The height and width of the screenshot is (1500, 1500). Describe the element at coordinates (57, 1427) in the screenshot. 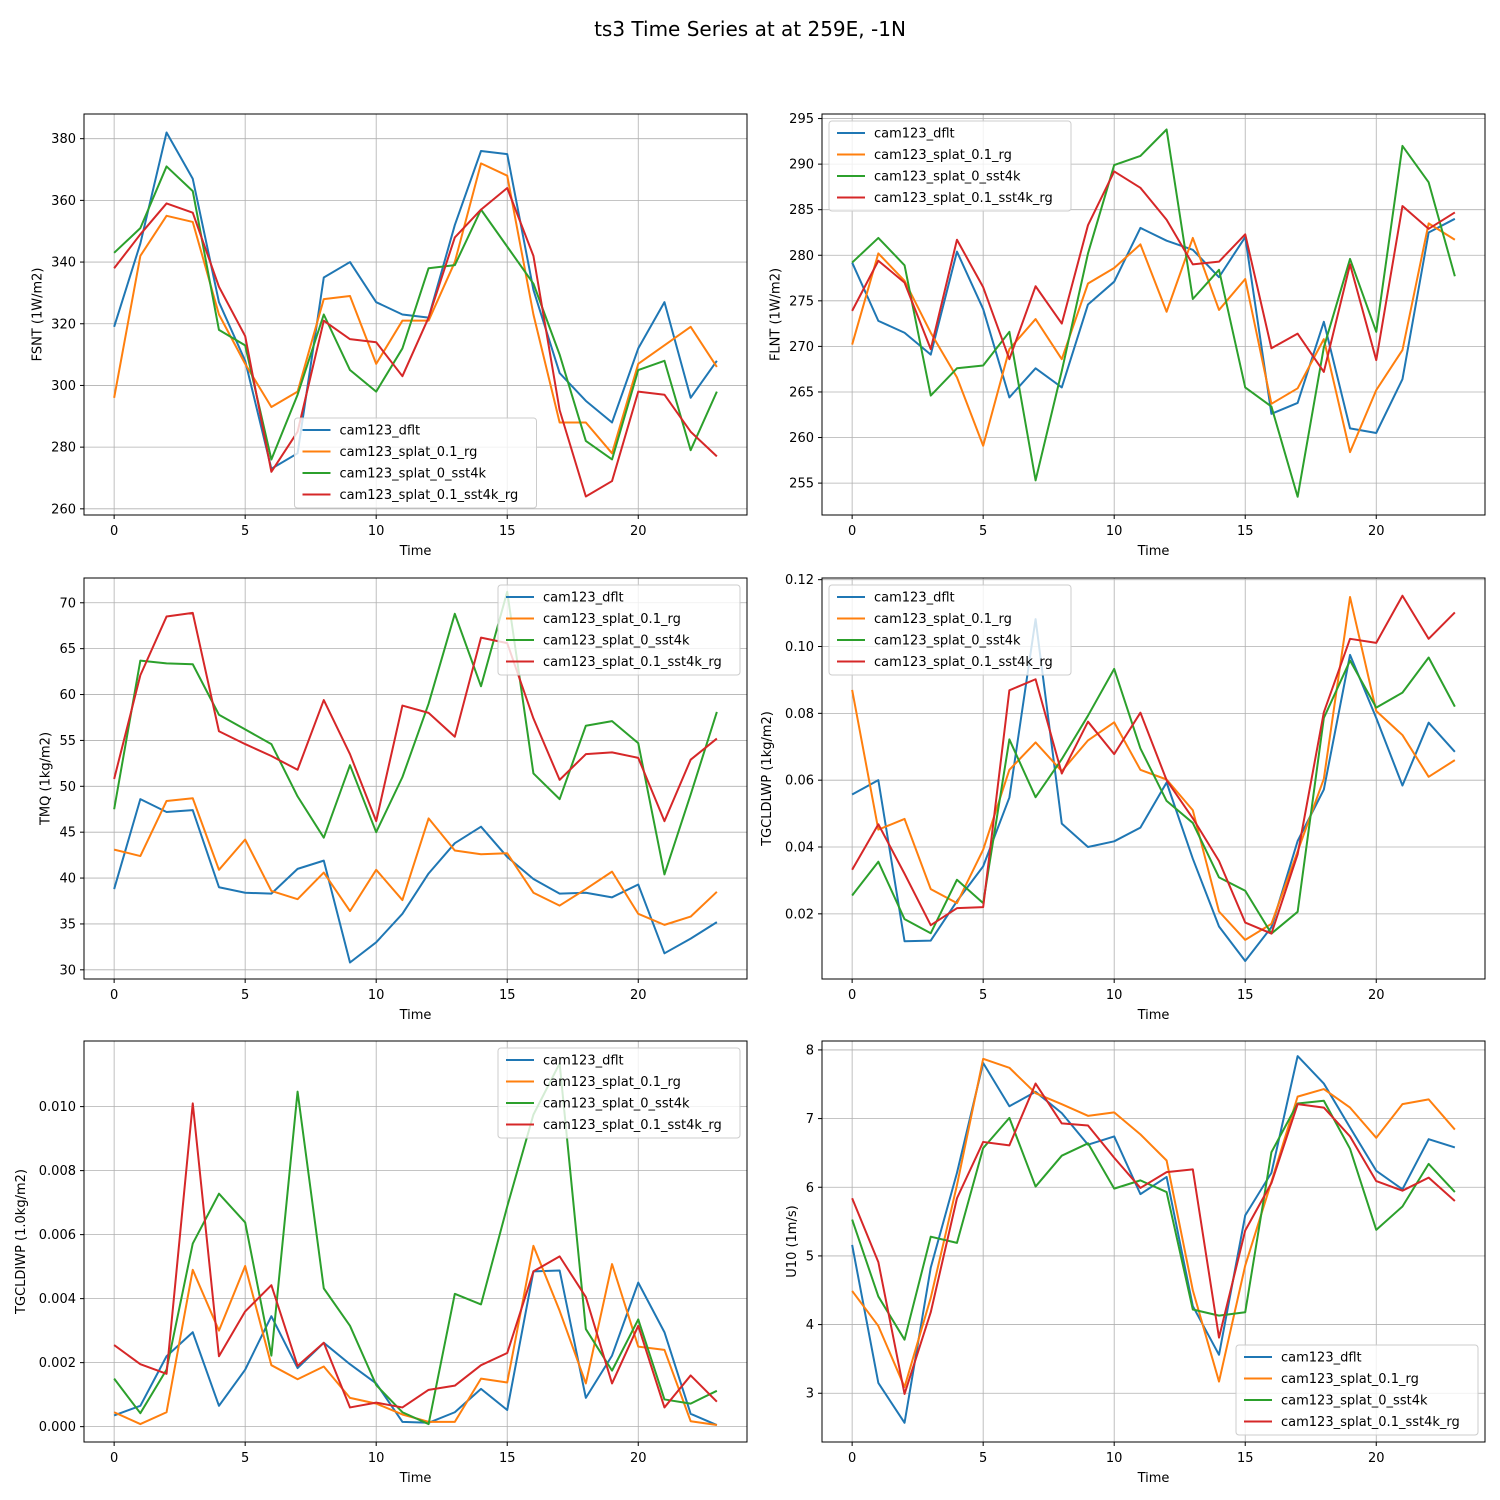

I see `y-tick-label: 0.000` at that location.